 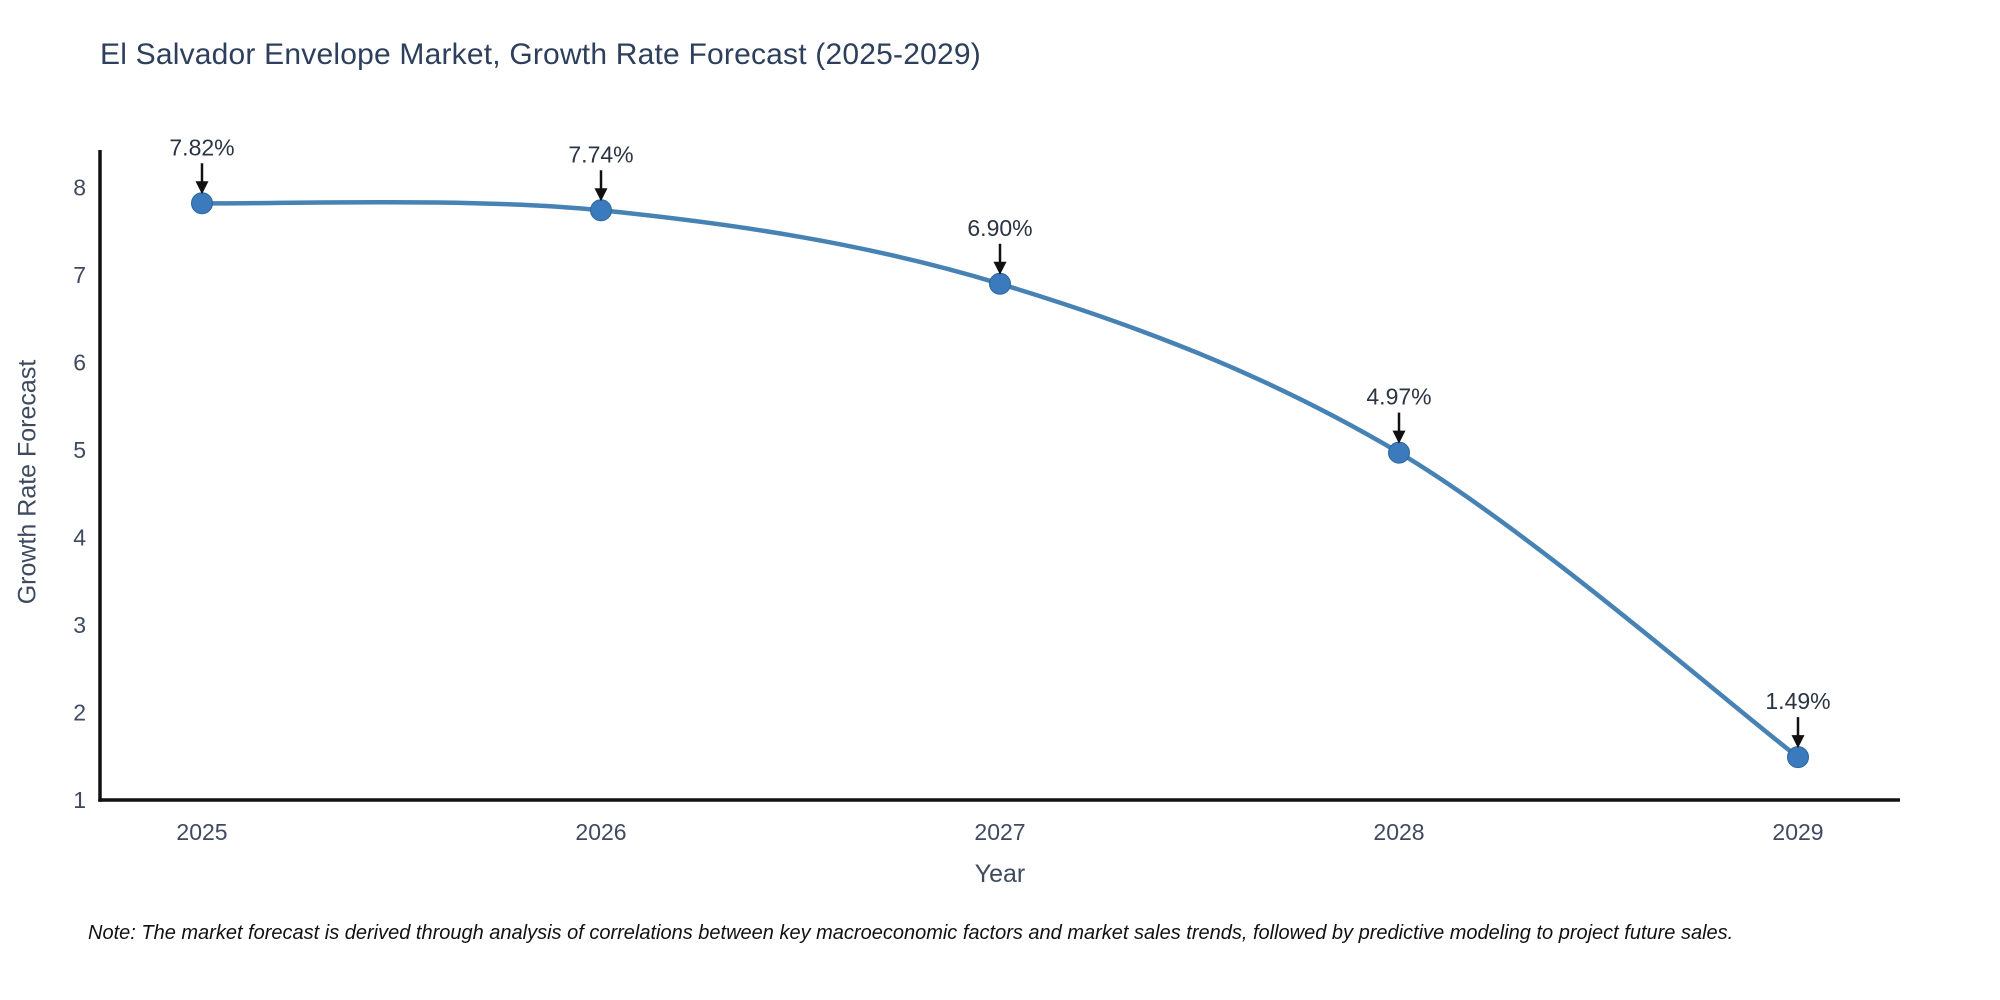 What do you see at coordinates (201, 832) in the screenshot?
I see `x-tick-label: 2025` at bounding box center [201, 832].